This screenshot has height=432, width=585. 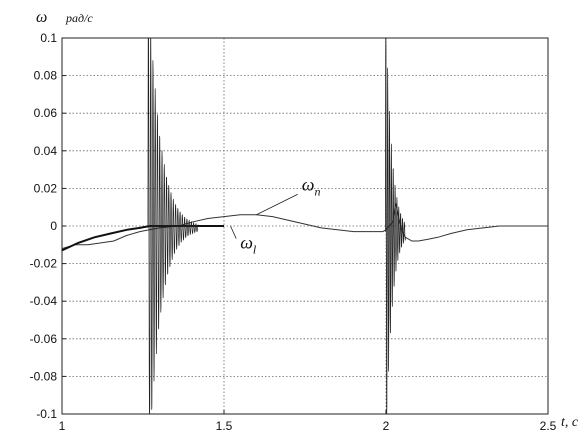 I want to click on x-ticks: 1 1.5 2 2.5, so click(x=308, y=421).